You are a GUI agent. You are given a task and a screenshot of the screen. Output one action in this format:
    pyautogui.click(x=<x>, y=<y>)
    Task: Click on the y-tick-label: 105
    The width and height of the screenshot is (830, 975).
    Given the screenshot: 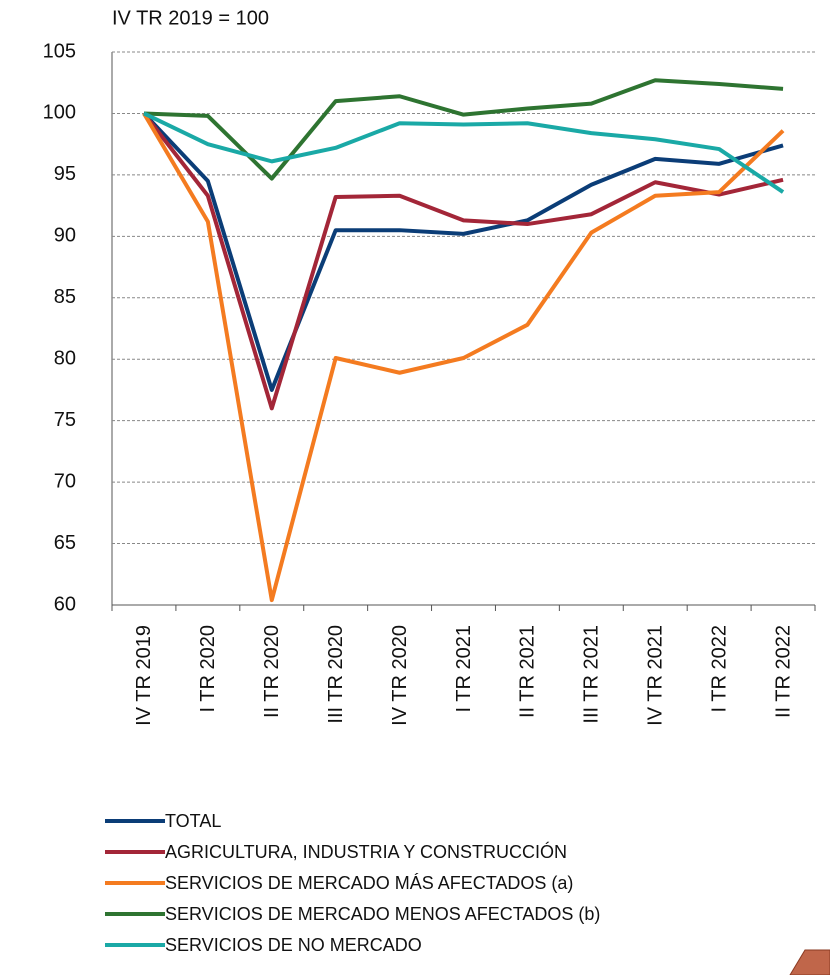 What is the action you would take?
    pyautogui.click(x=59, y=51)
    